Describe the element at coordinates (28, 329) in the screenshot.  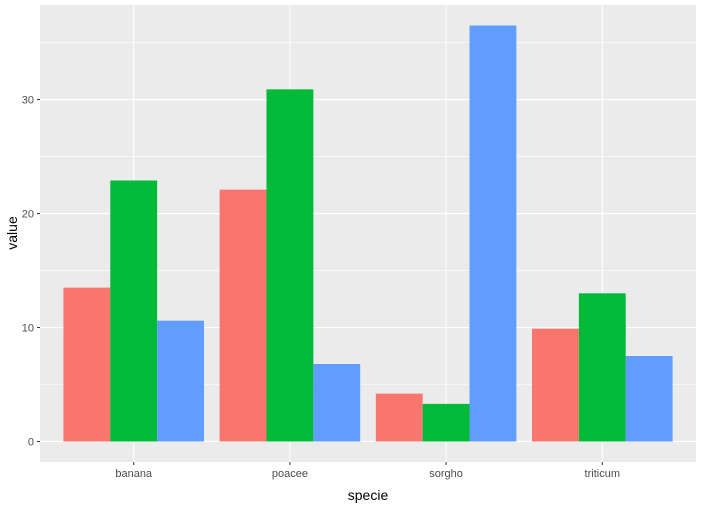
I see `y-tick-label: 10` at that location.